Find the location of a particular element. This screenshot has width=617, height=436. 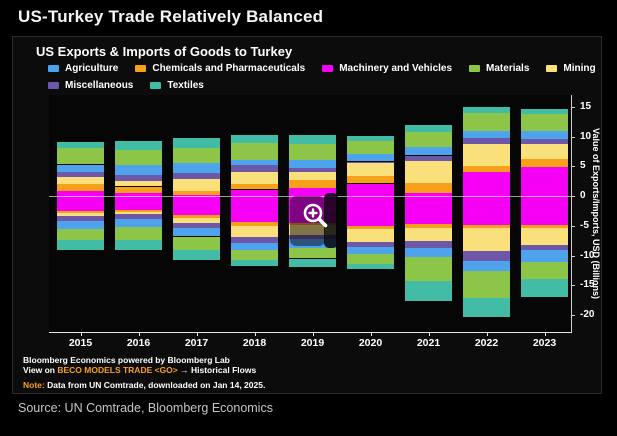

bar-2020-export-chemicals-and-pharmaceuticals is located at coordinates (370, 179).